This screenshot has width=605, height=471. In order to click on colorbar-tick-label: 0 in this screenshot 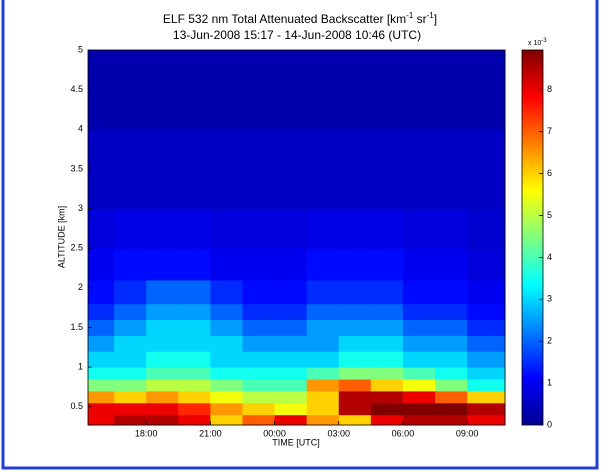, I will do `click(549, 424)`.